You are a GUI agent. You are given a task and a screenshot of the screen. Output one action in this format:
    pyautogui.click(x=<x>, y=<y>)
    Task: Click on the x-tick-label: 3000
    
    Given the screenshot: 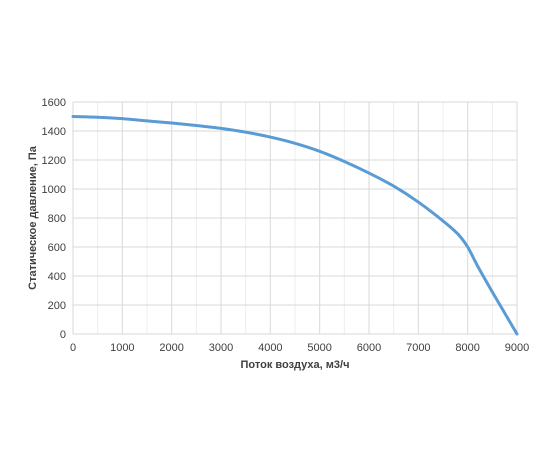 What is the action you would take?
    pyautogui.click(x=221, y=348)
    